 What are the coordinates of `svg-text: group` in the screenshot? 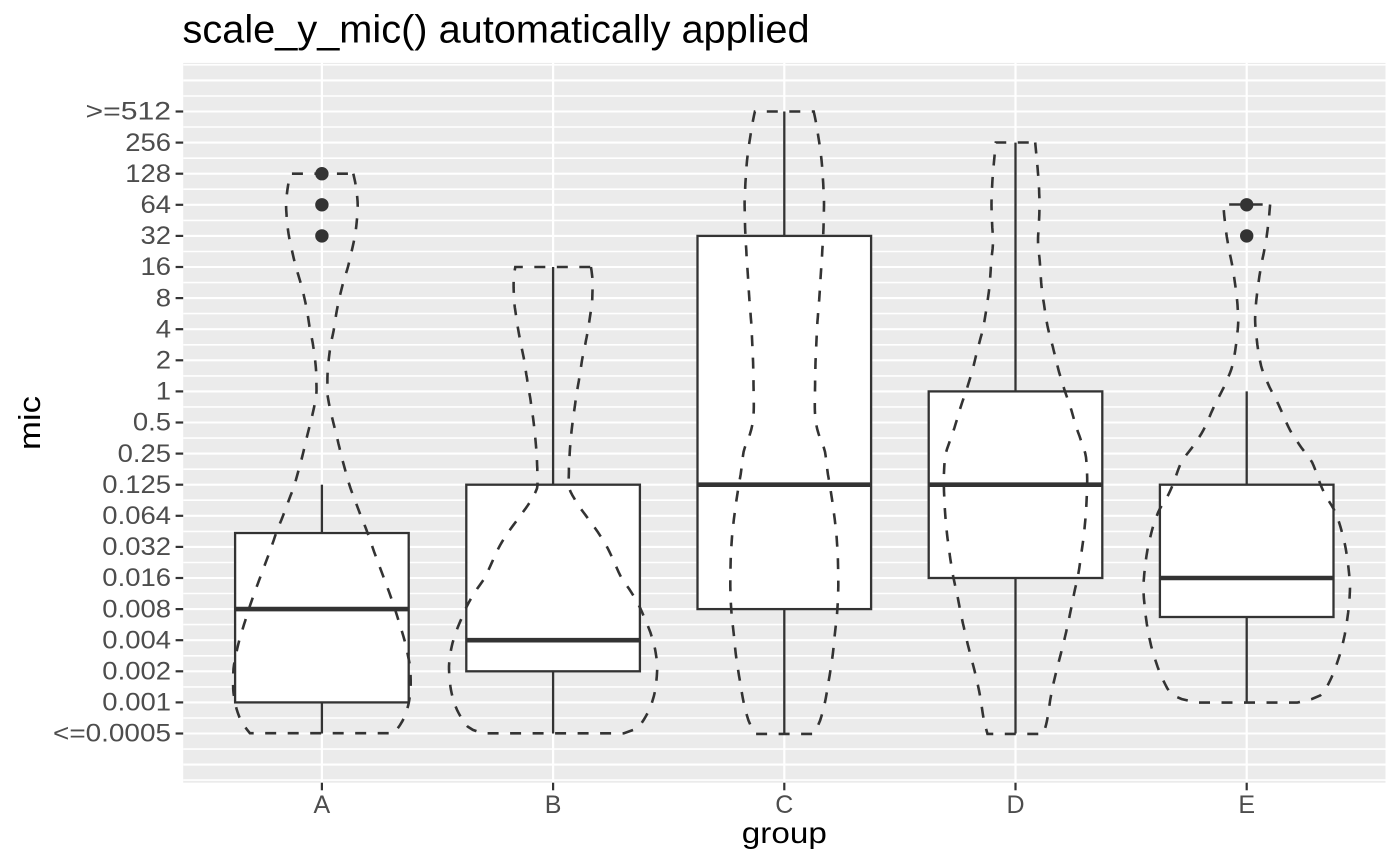 It's located at (784, 833).